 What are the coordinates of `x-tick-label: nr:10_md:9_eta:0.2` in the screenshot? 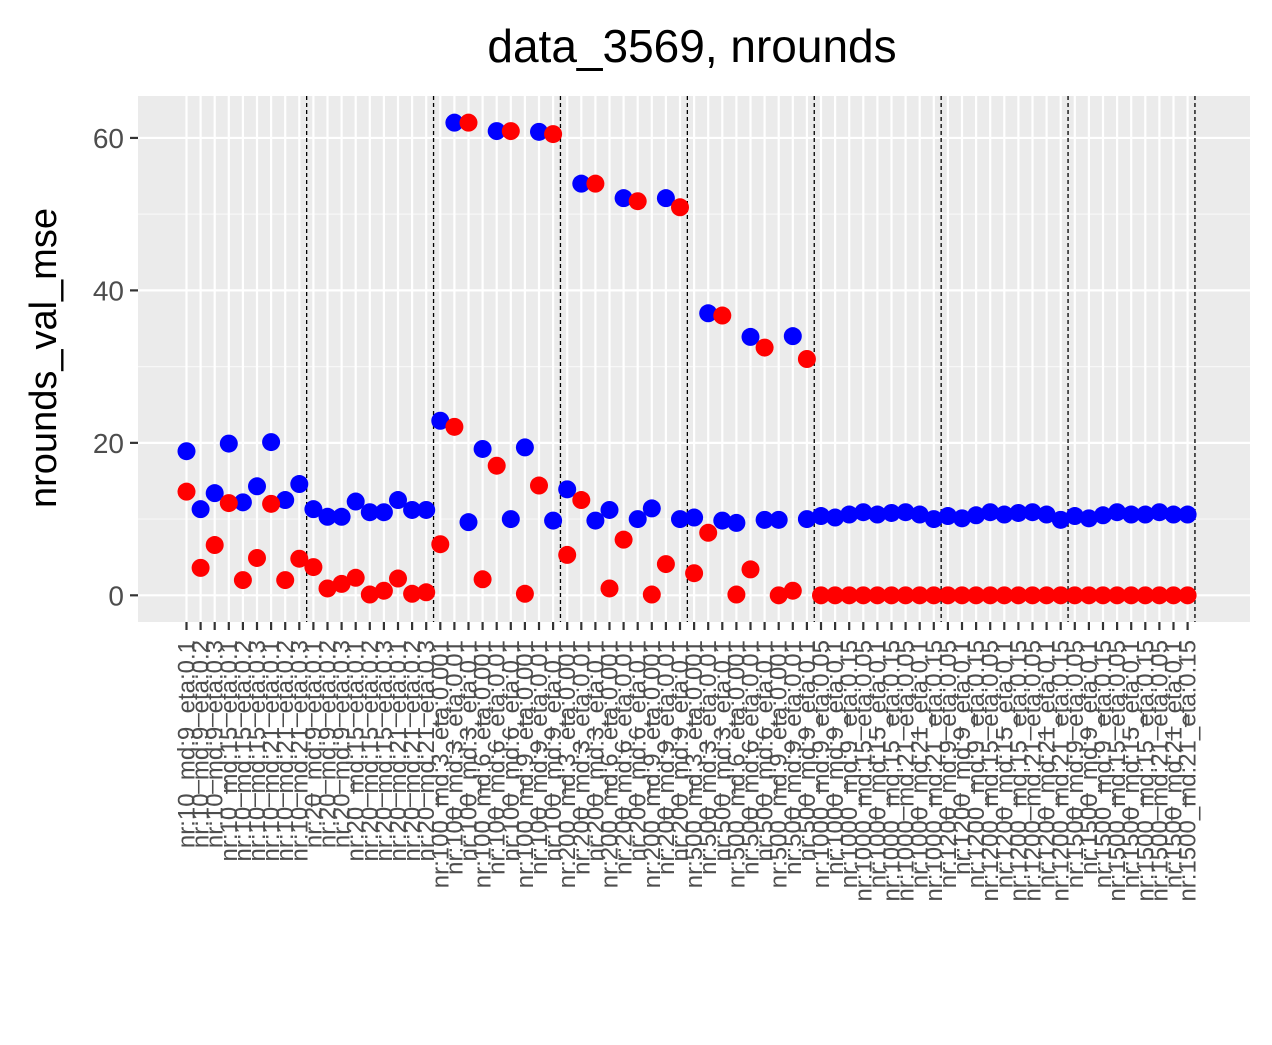 It's located at (201, 744).